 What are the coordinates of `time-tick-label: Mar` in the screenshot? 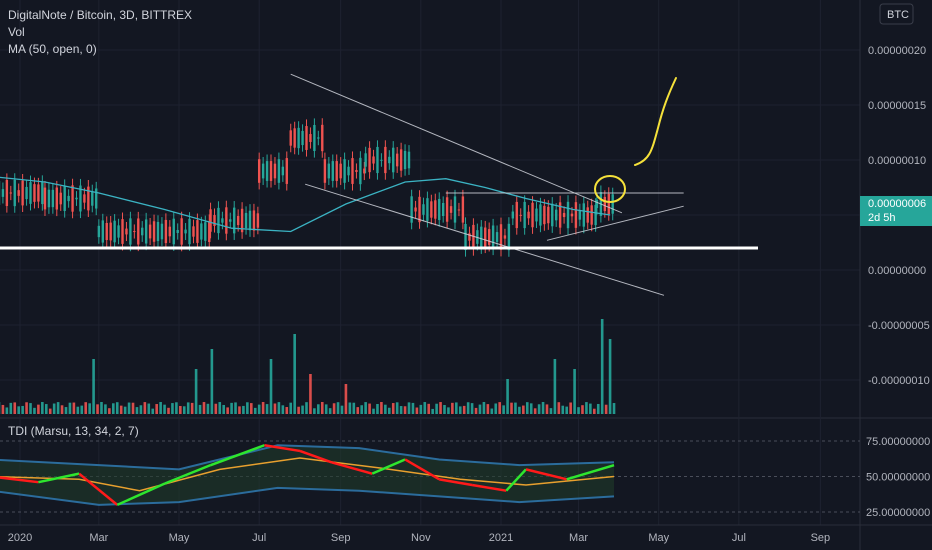 It's located at (98, 538).